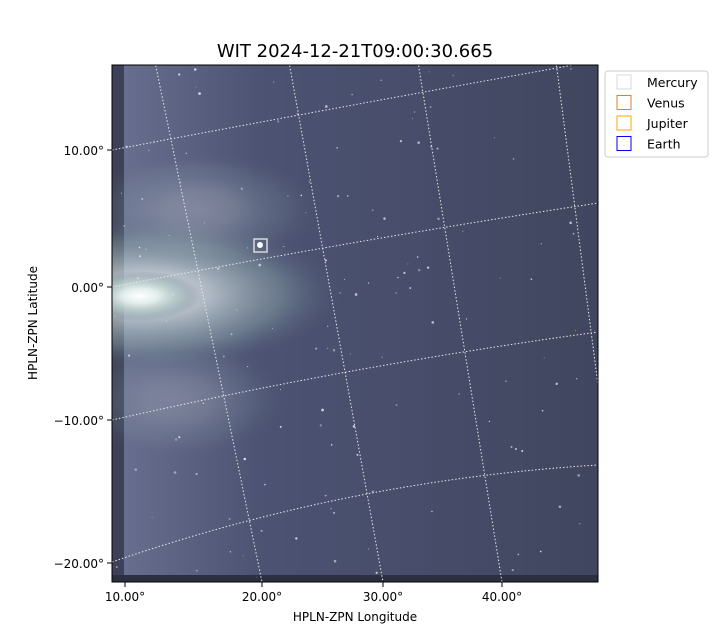 The image size is (720, 640). What do you see at coordinates (33, 323) in the screenshot?
I see `y-axis-label: HPLN-ZPN Latitude` at bounding box center [33, 323].